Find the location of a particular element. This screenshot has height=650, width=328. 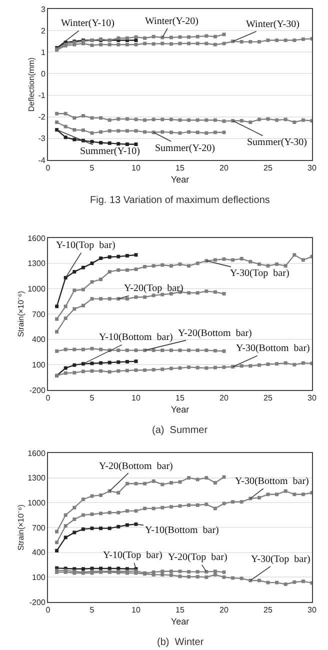

x-tick-label: 15 is located at coordinates (180, 168).